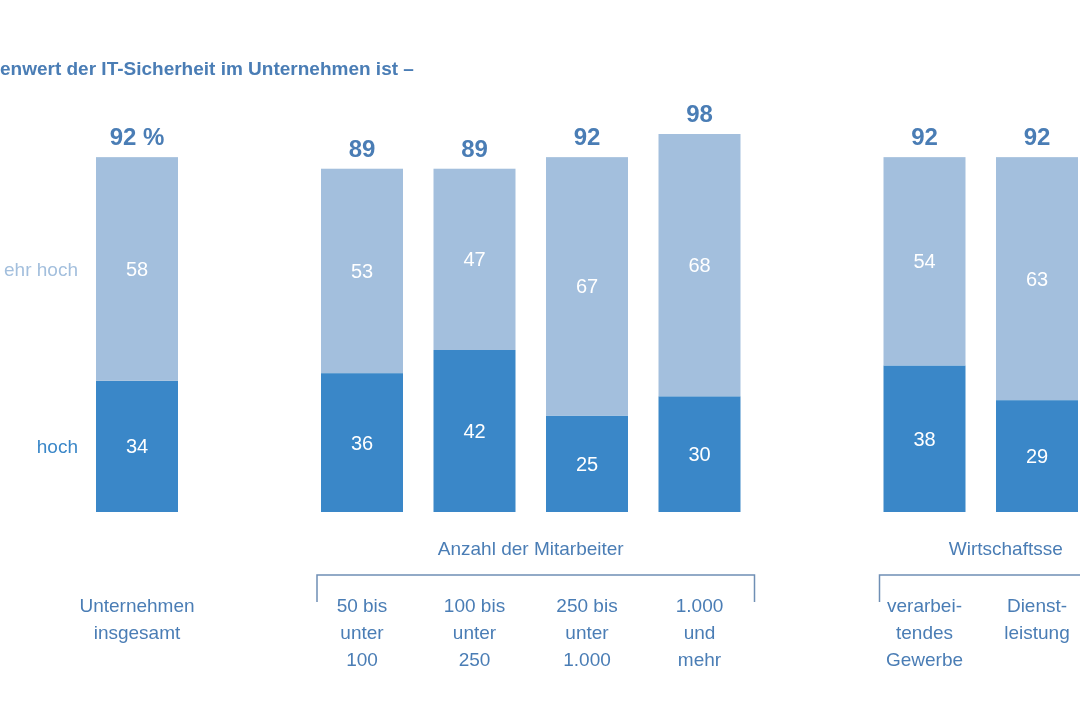 This screenshot has height=720, width=1080. What do you see at coordinates (137, 446) in the screenshot?
I see `data-label: 34` at bounding box center [137, 446].